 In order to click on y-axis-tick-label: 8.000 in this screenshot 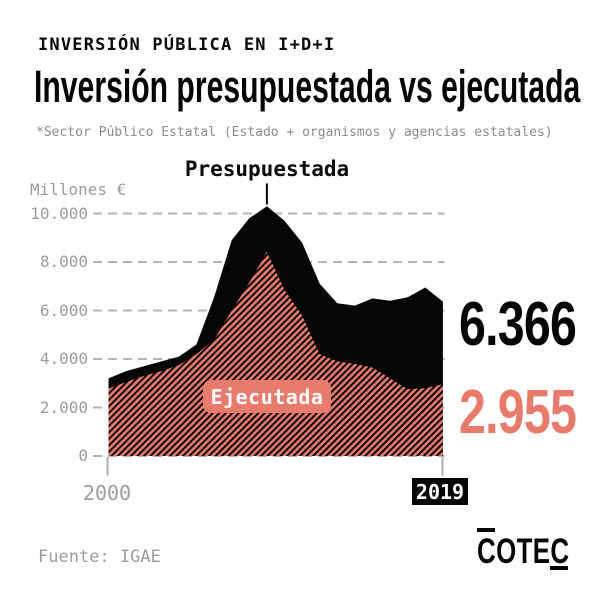, I will do `click(63, 261)`.